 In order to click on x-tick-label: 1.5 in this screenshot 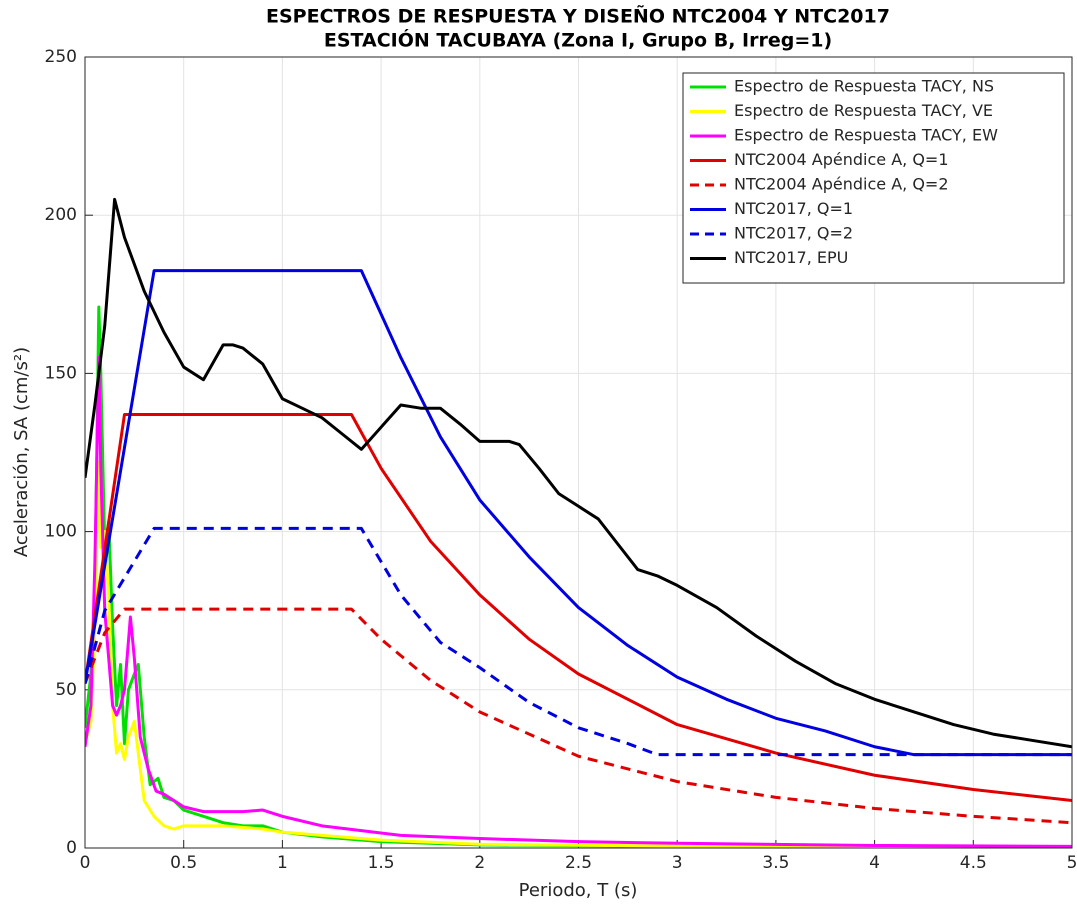, I will do `click(381, 863)`.